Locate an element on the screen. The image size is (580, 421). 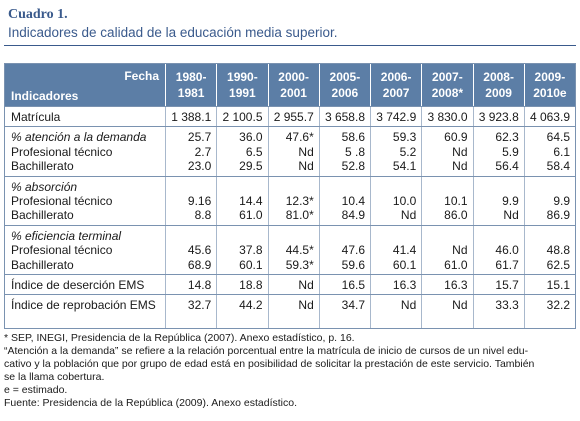
row-label: % eficiencia terminal is located at coordinates (66, 235).